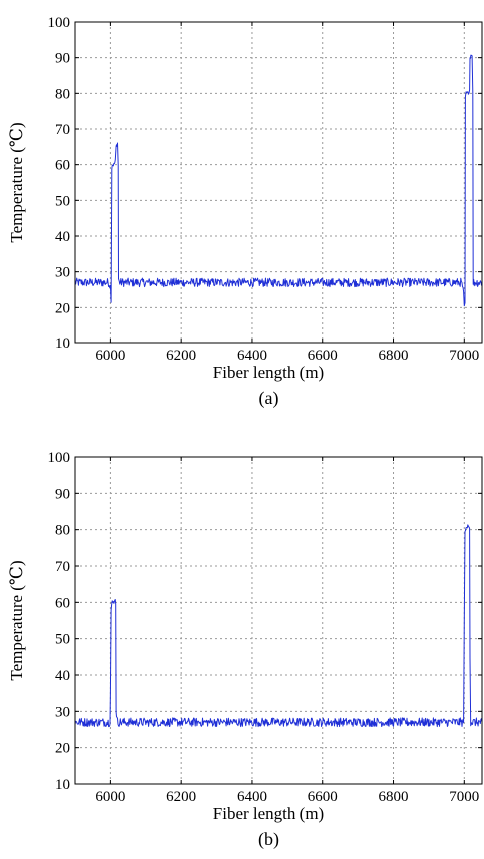 This screenshot has width=484, height=859. Describe the element at coordinates (269, 398) in the screenshot. I see `panel-label: (a)` at that location.